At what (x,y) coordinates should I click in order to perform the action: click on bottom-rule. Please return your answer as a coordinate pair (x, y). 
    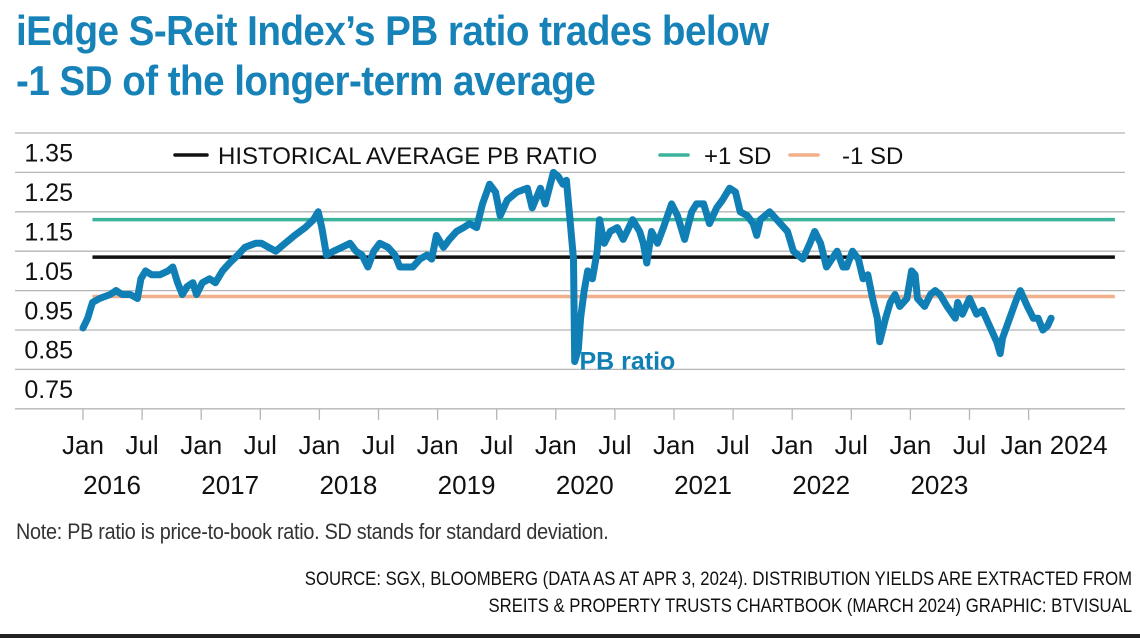
    Looking at the image, I should click on (570, 636).